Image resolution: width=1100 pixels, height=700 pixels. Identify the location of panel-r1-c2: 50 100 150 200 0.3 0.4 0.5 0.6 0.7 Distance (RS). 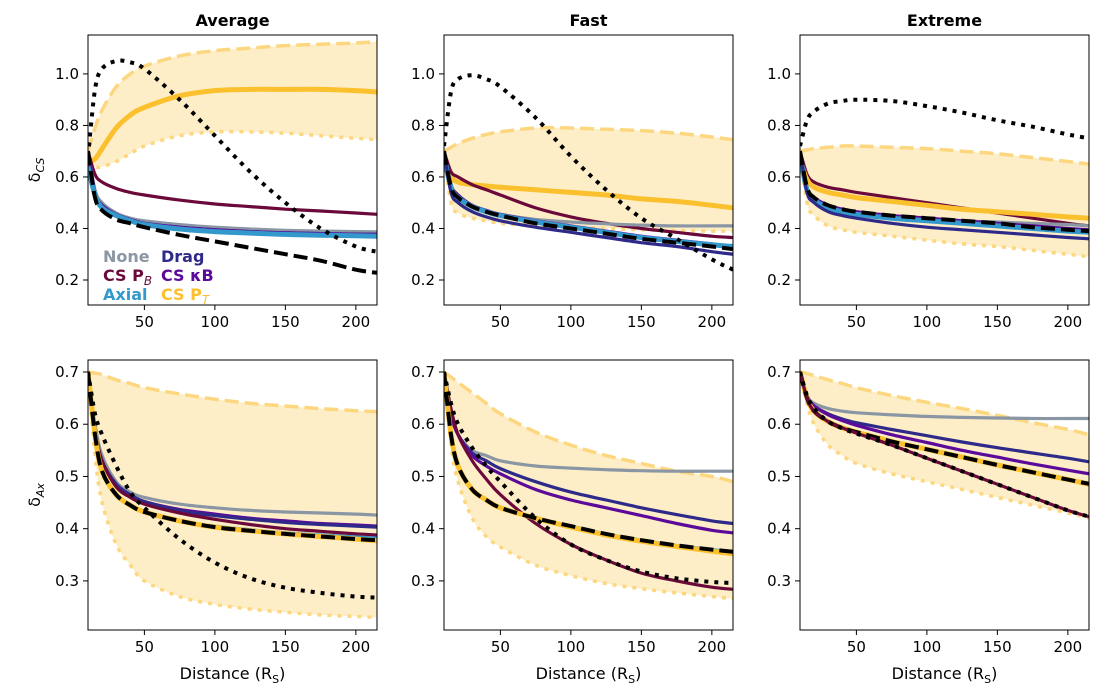
(928, 522).